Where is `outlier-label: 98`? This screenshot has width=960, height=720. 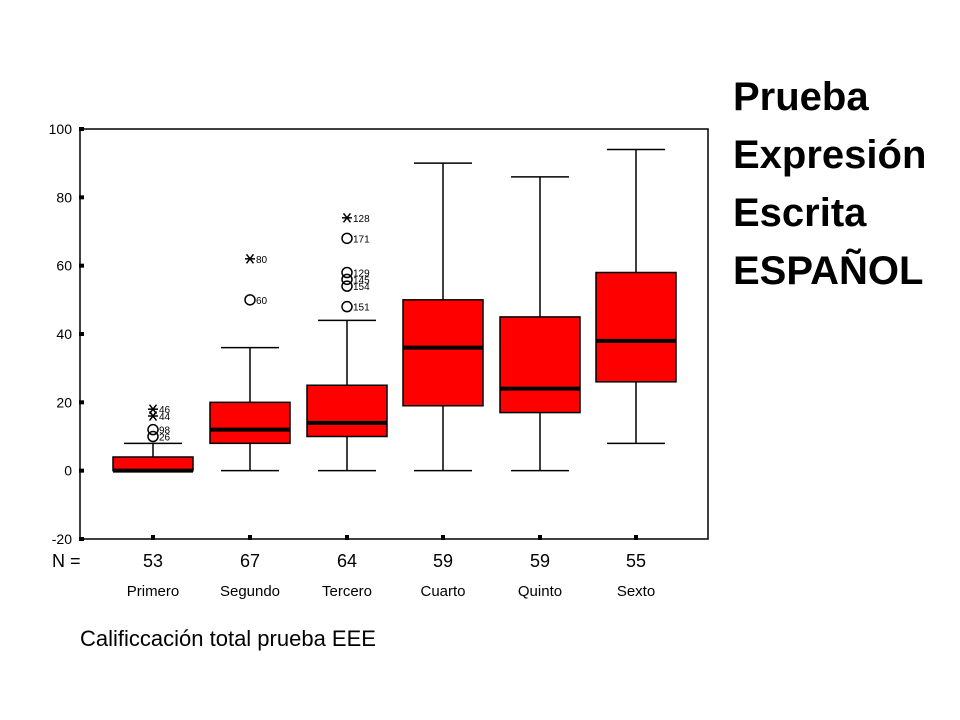
outlier-label: 98 is located at coordinates (165, 431).